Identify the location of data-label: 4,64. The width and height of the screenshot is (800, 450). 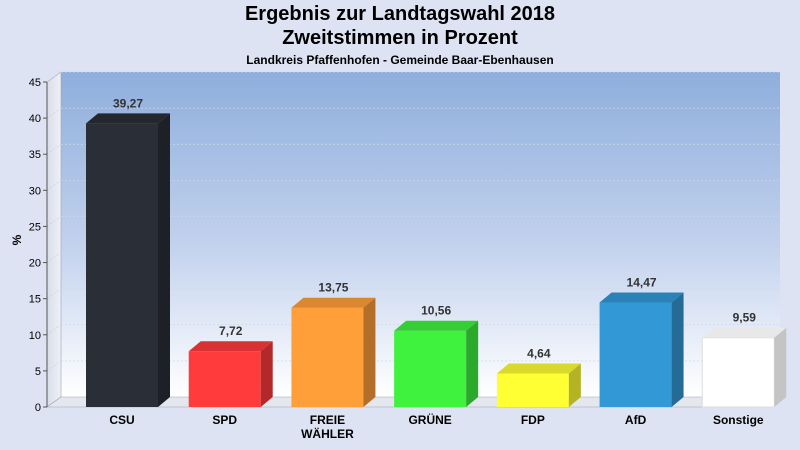
(539, 353).